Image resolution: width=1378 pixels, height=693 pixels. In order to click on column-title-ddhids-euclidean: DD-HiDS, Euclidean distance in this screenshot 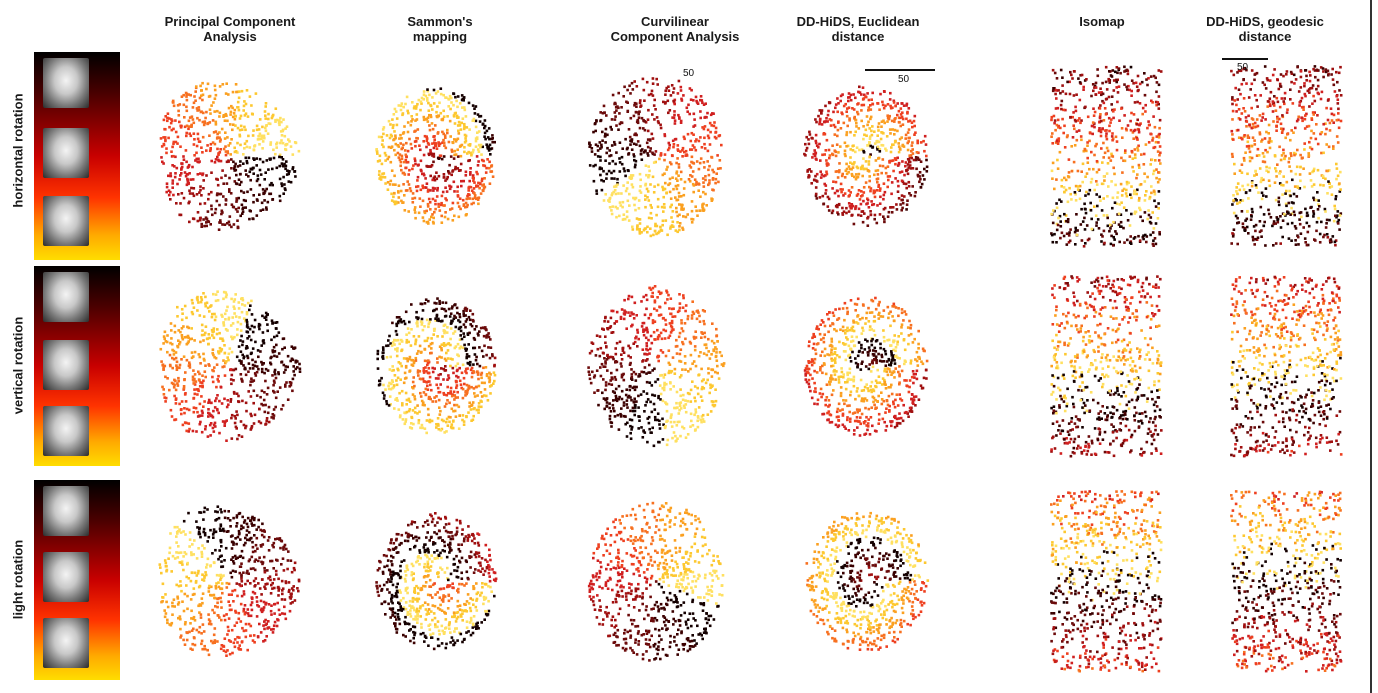, I will do `click(858, 29)`.